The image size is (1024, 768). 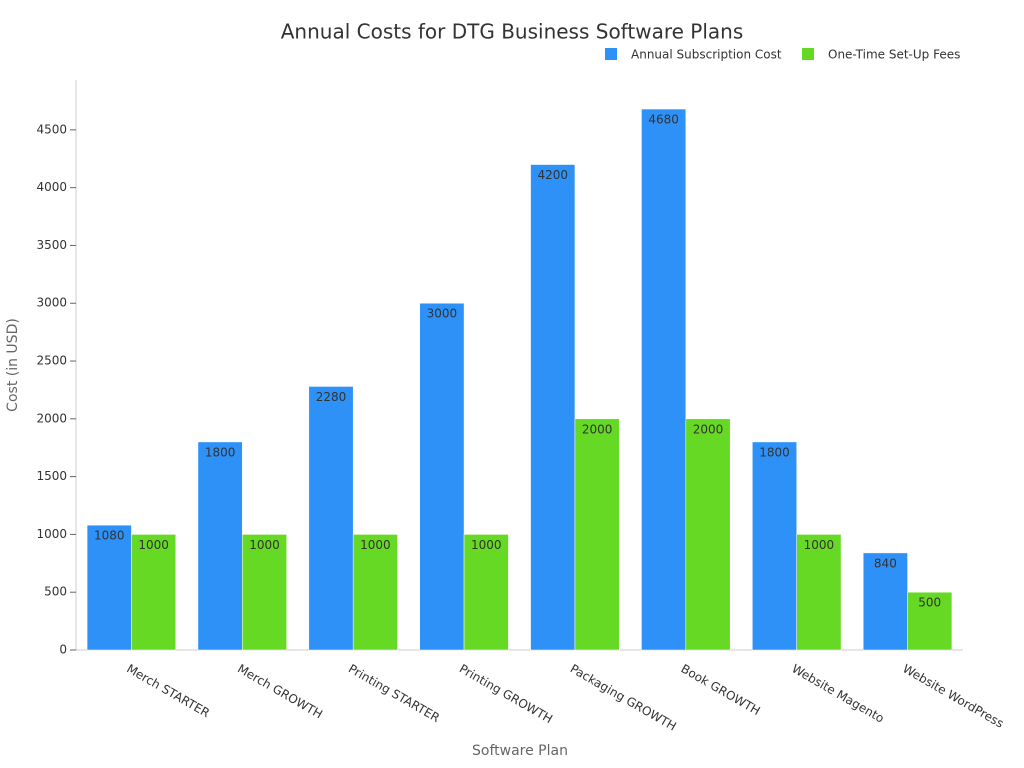 What do you see at coordinates (663, 120) in the screenshot?
I see `value-label: 4680` at bounding box center [663, 120].